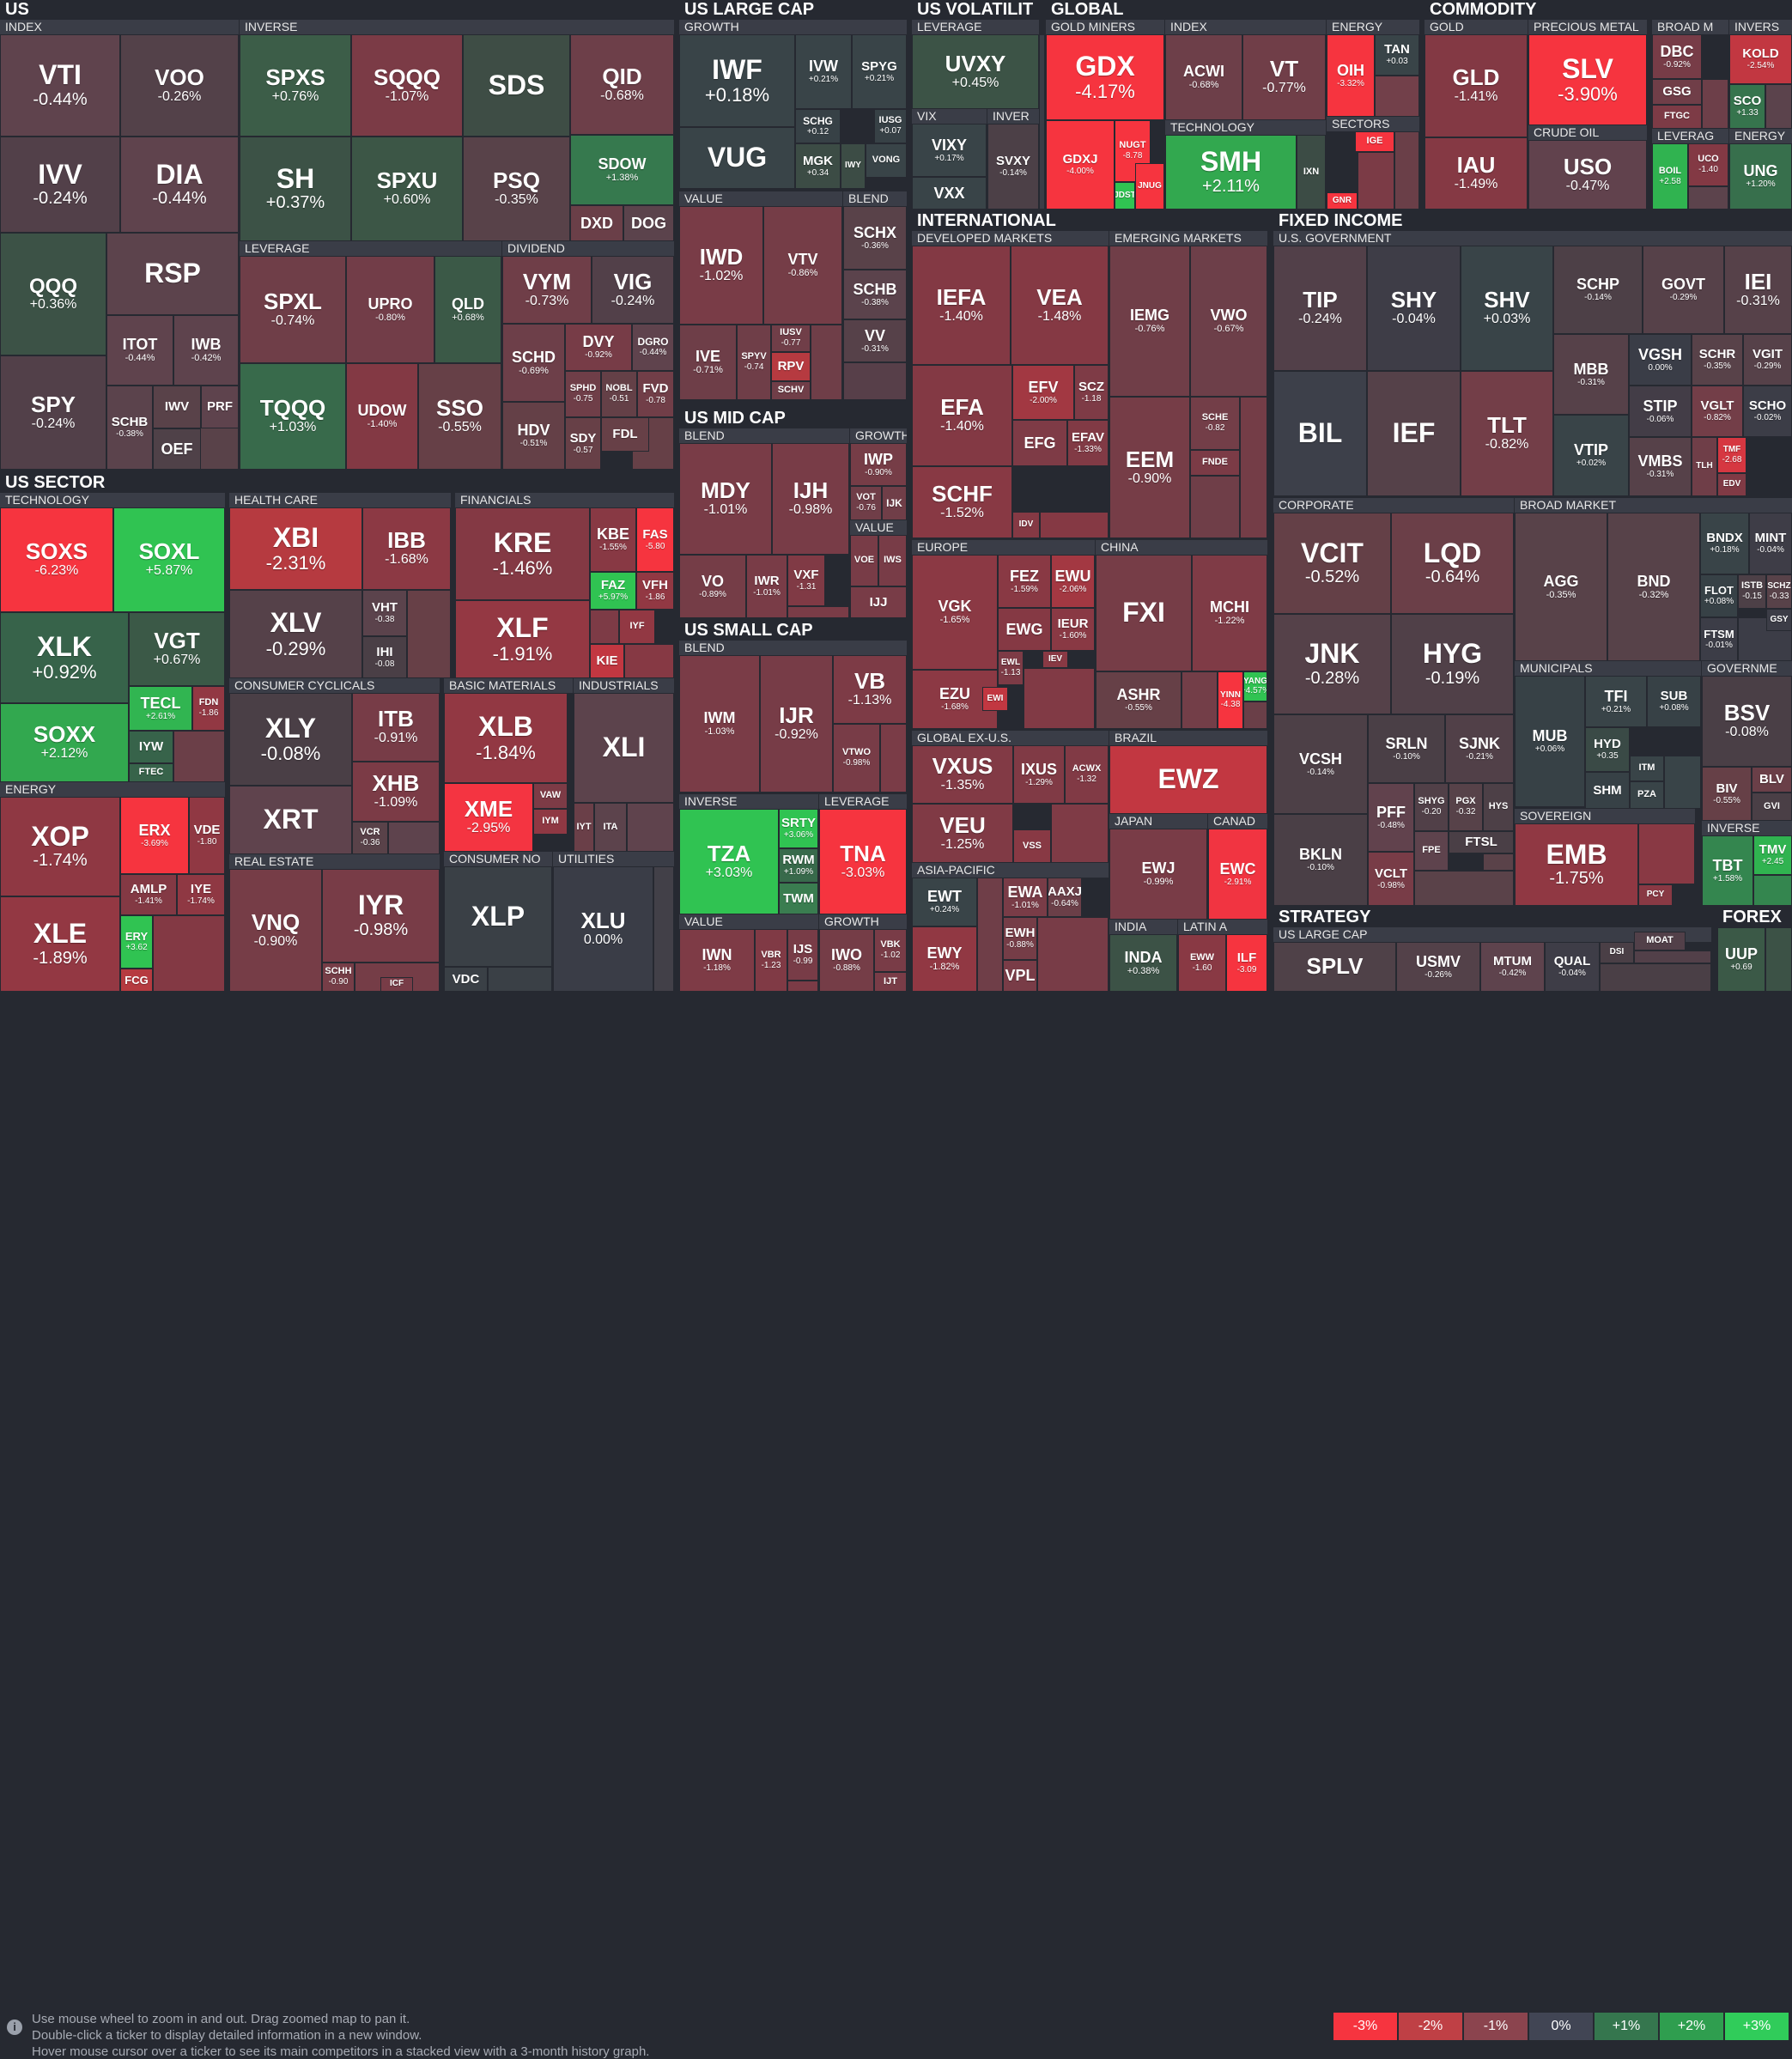 This screenshot has height=2059, width=1792. Describe the element at coordinates (1591, 374) in the screenshot. I see `ticker-tile-mbb: MBB -0.31%` at that location.